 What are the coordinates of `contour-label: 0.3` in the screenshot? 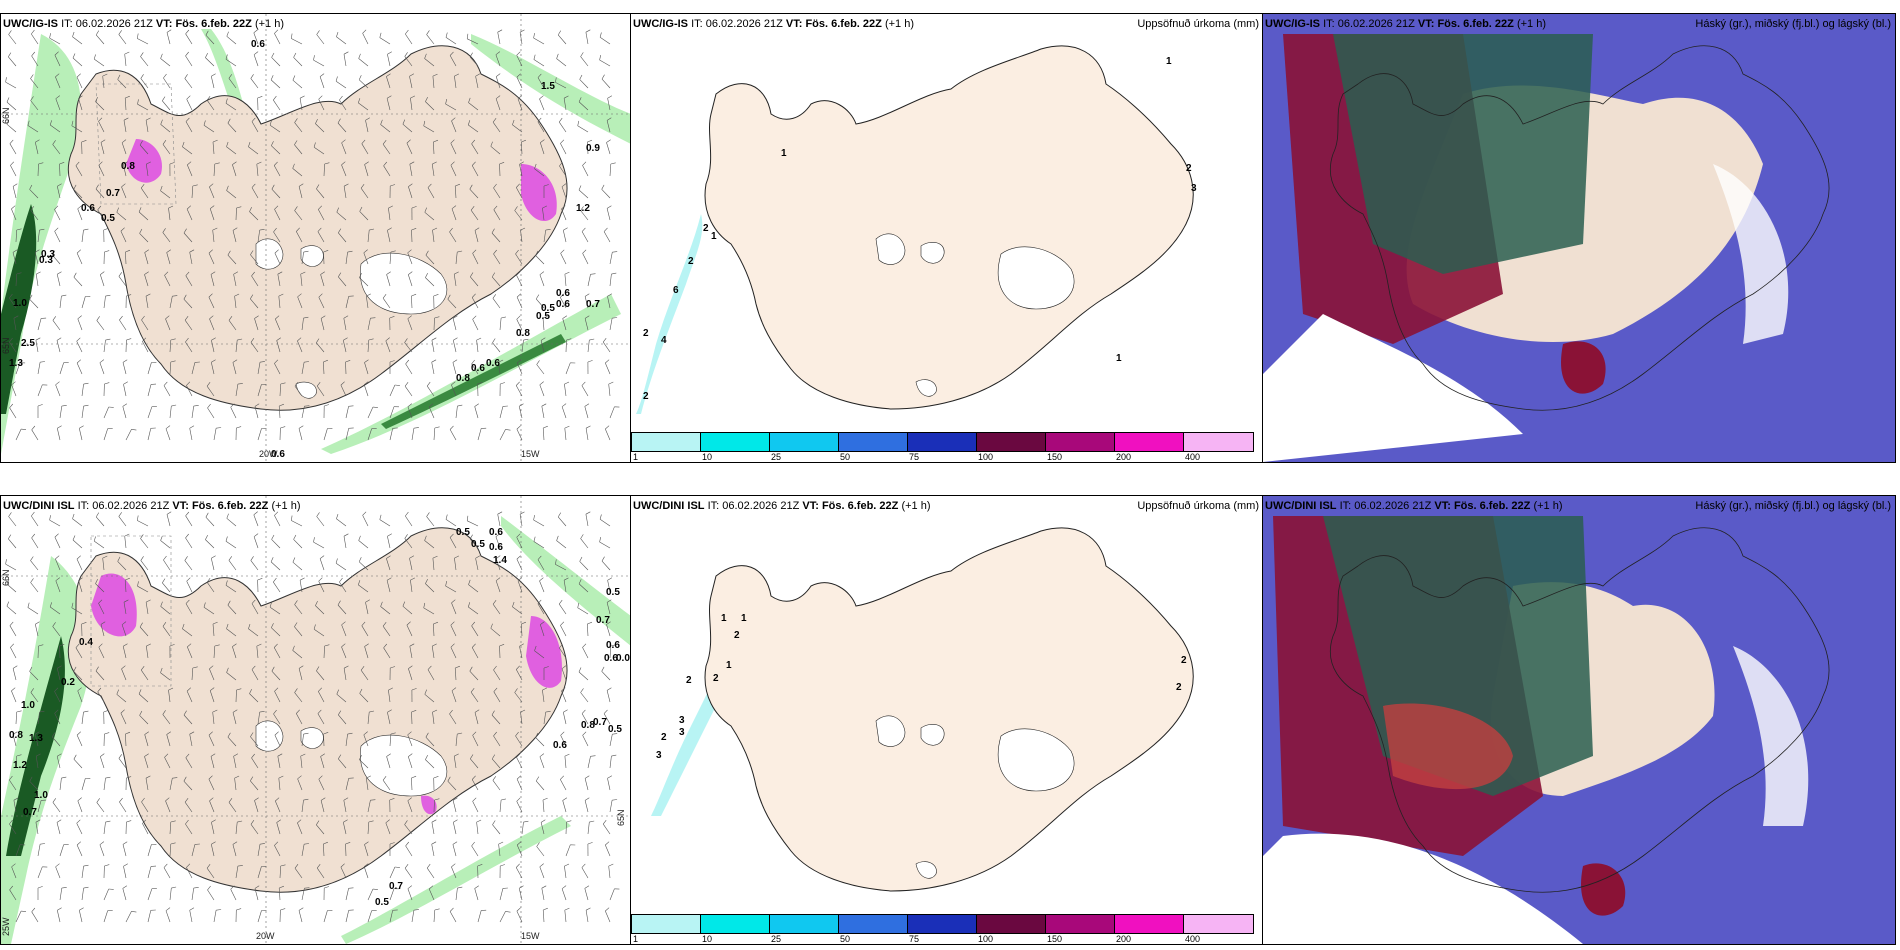 It's located at (48, 254).